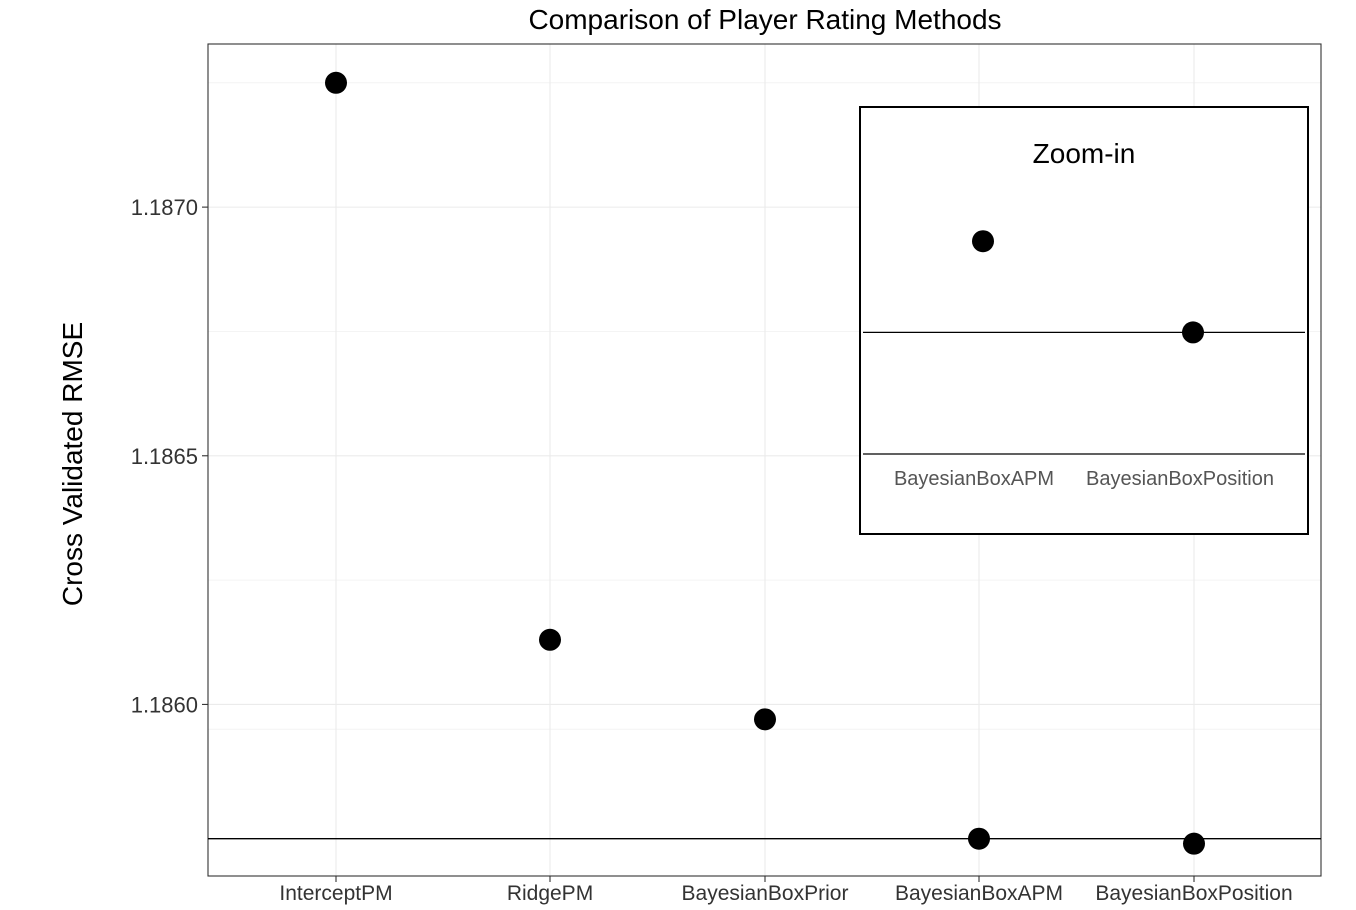 The height and width of the screenshot is (910, 1356). What do you see at coordinates (164, 704) in the screenshot?
I see `y-tick-label: 1.1860` at bounding box center [164, 704].